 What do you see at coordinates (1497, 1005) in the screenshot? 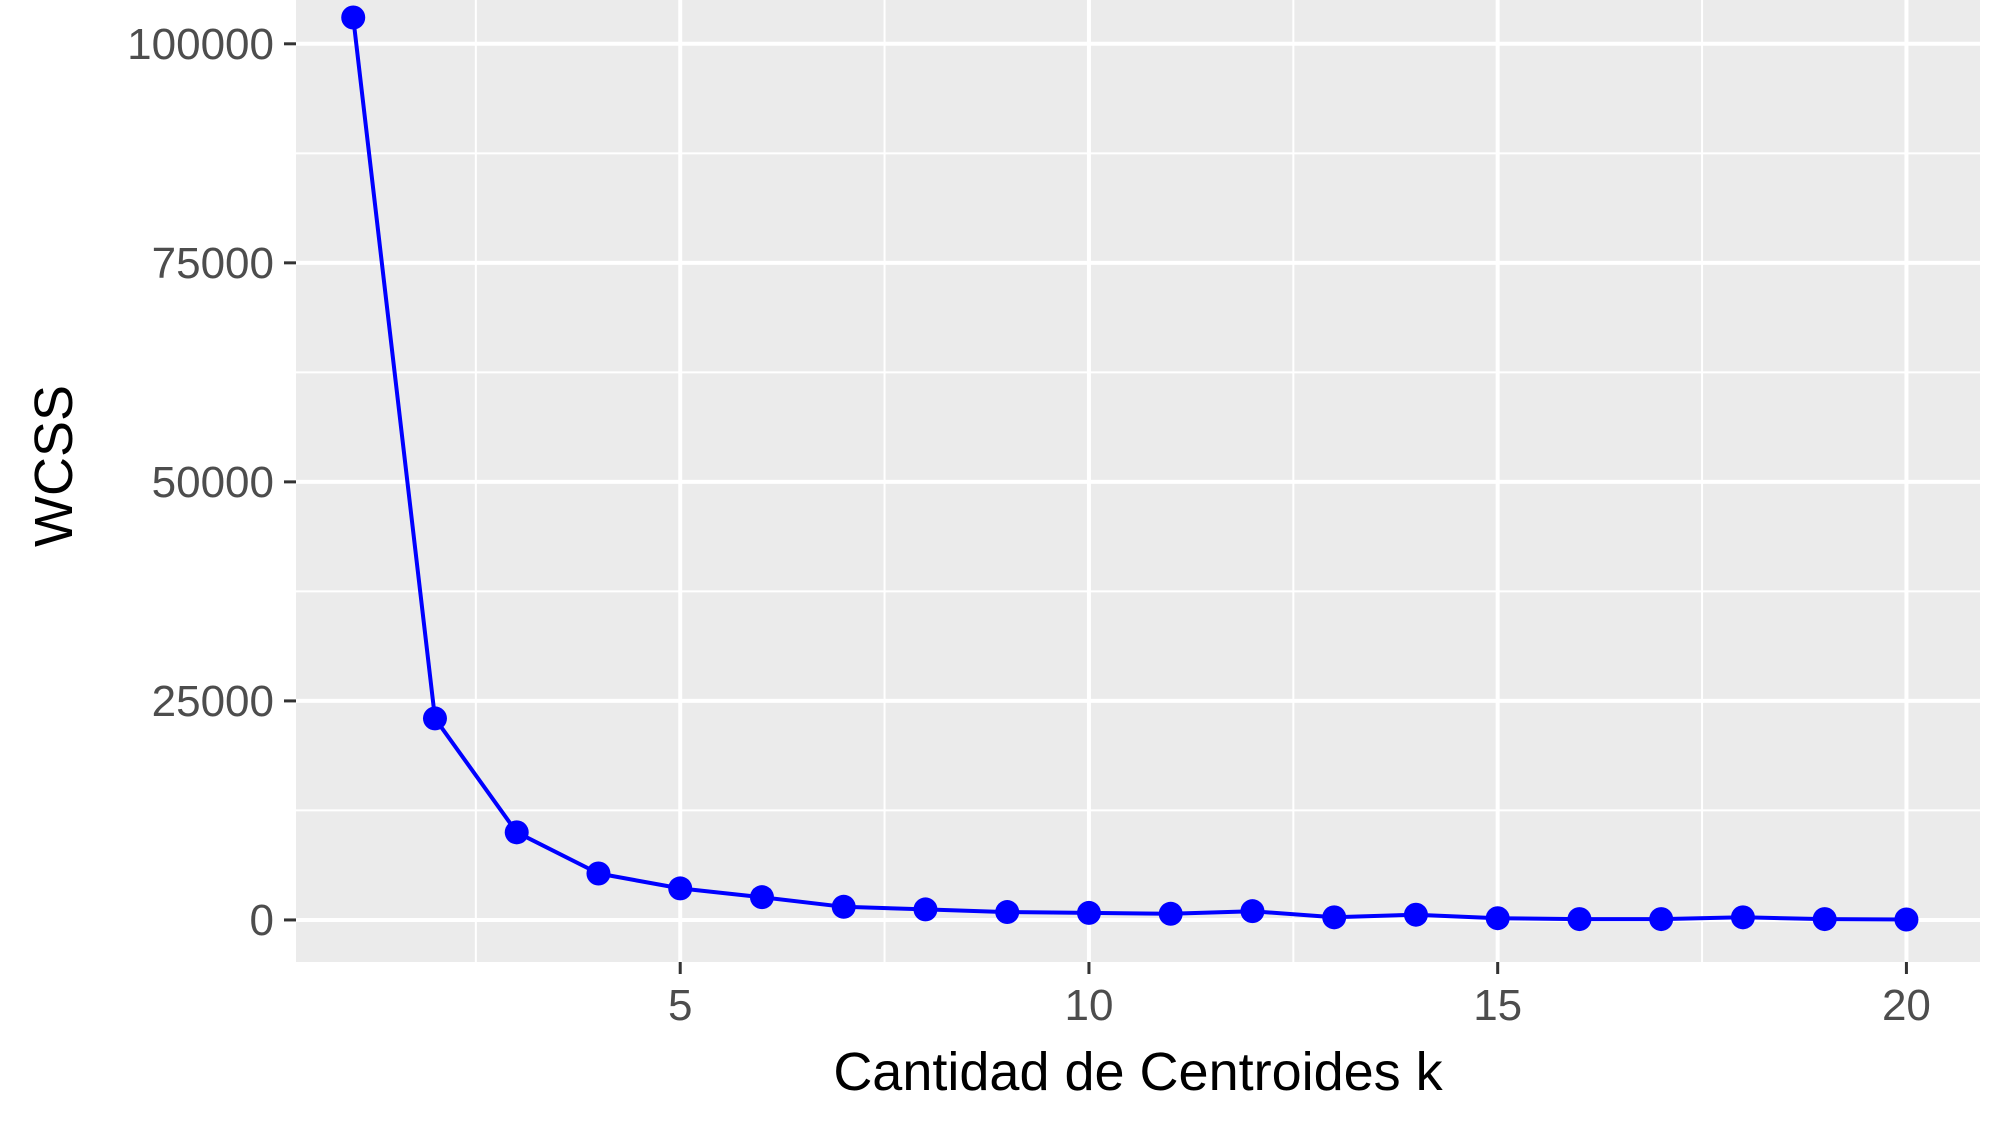
I see `x-tick-label: 15` at bounding box center [1497, 1005].